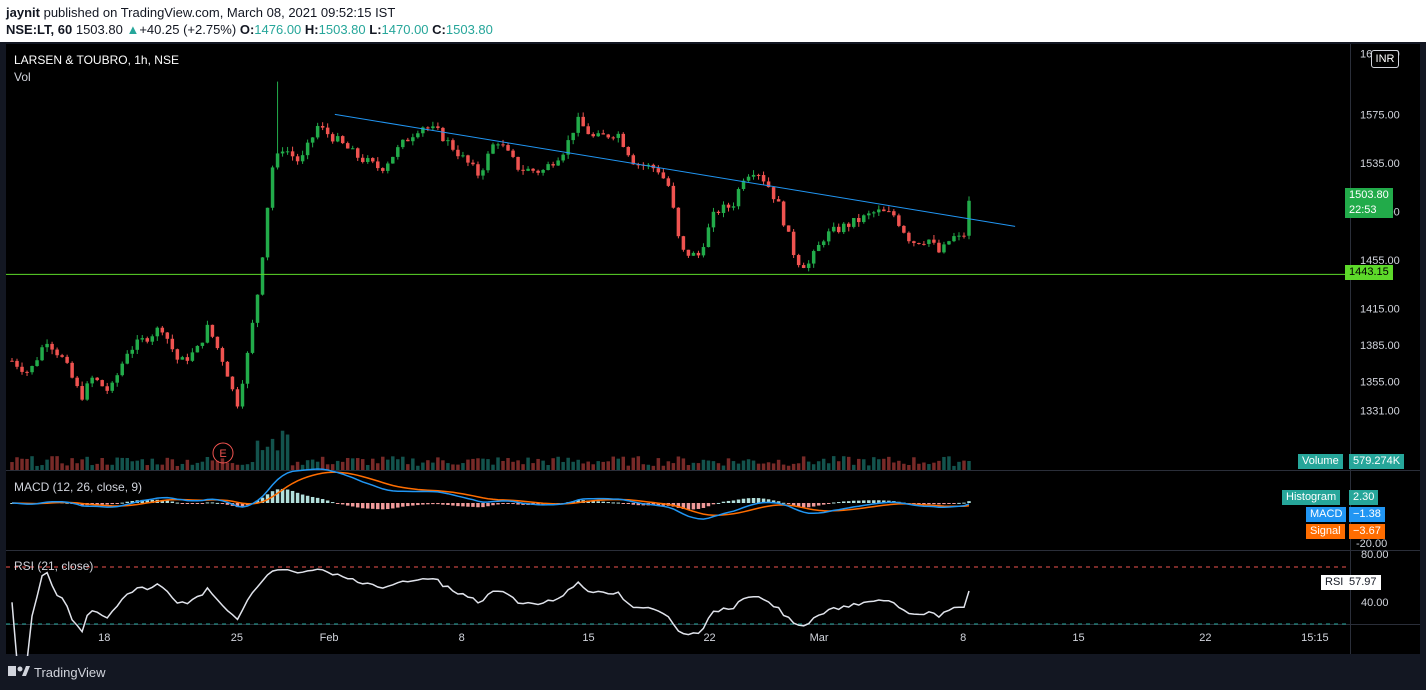 The height and width of the screenshot is (690, 1426). What do you see at coordinates (439, 29) in the screenshot?
I see `close-label: C:` at bounding box center [439, 29].